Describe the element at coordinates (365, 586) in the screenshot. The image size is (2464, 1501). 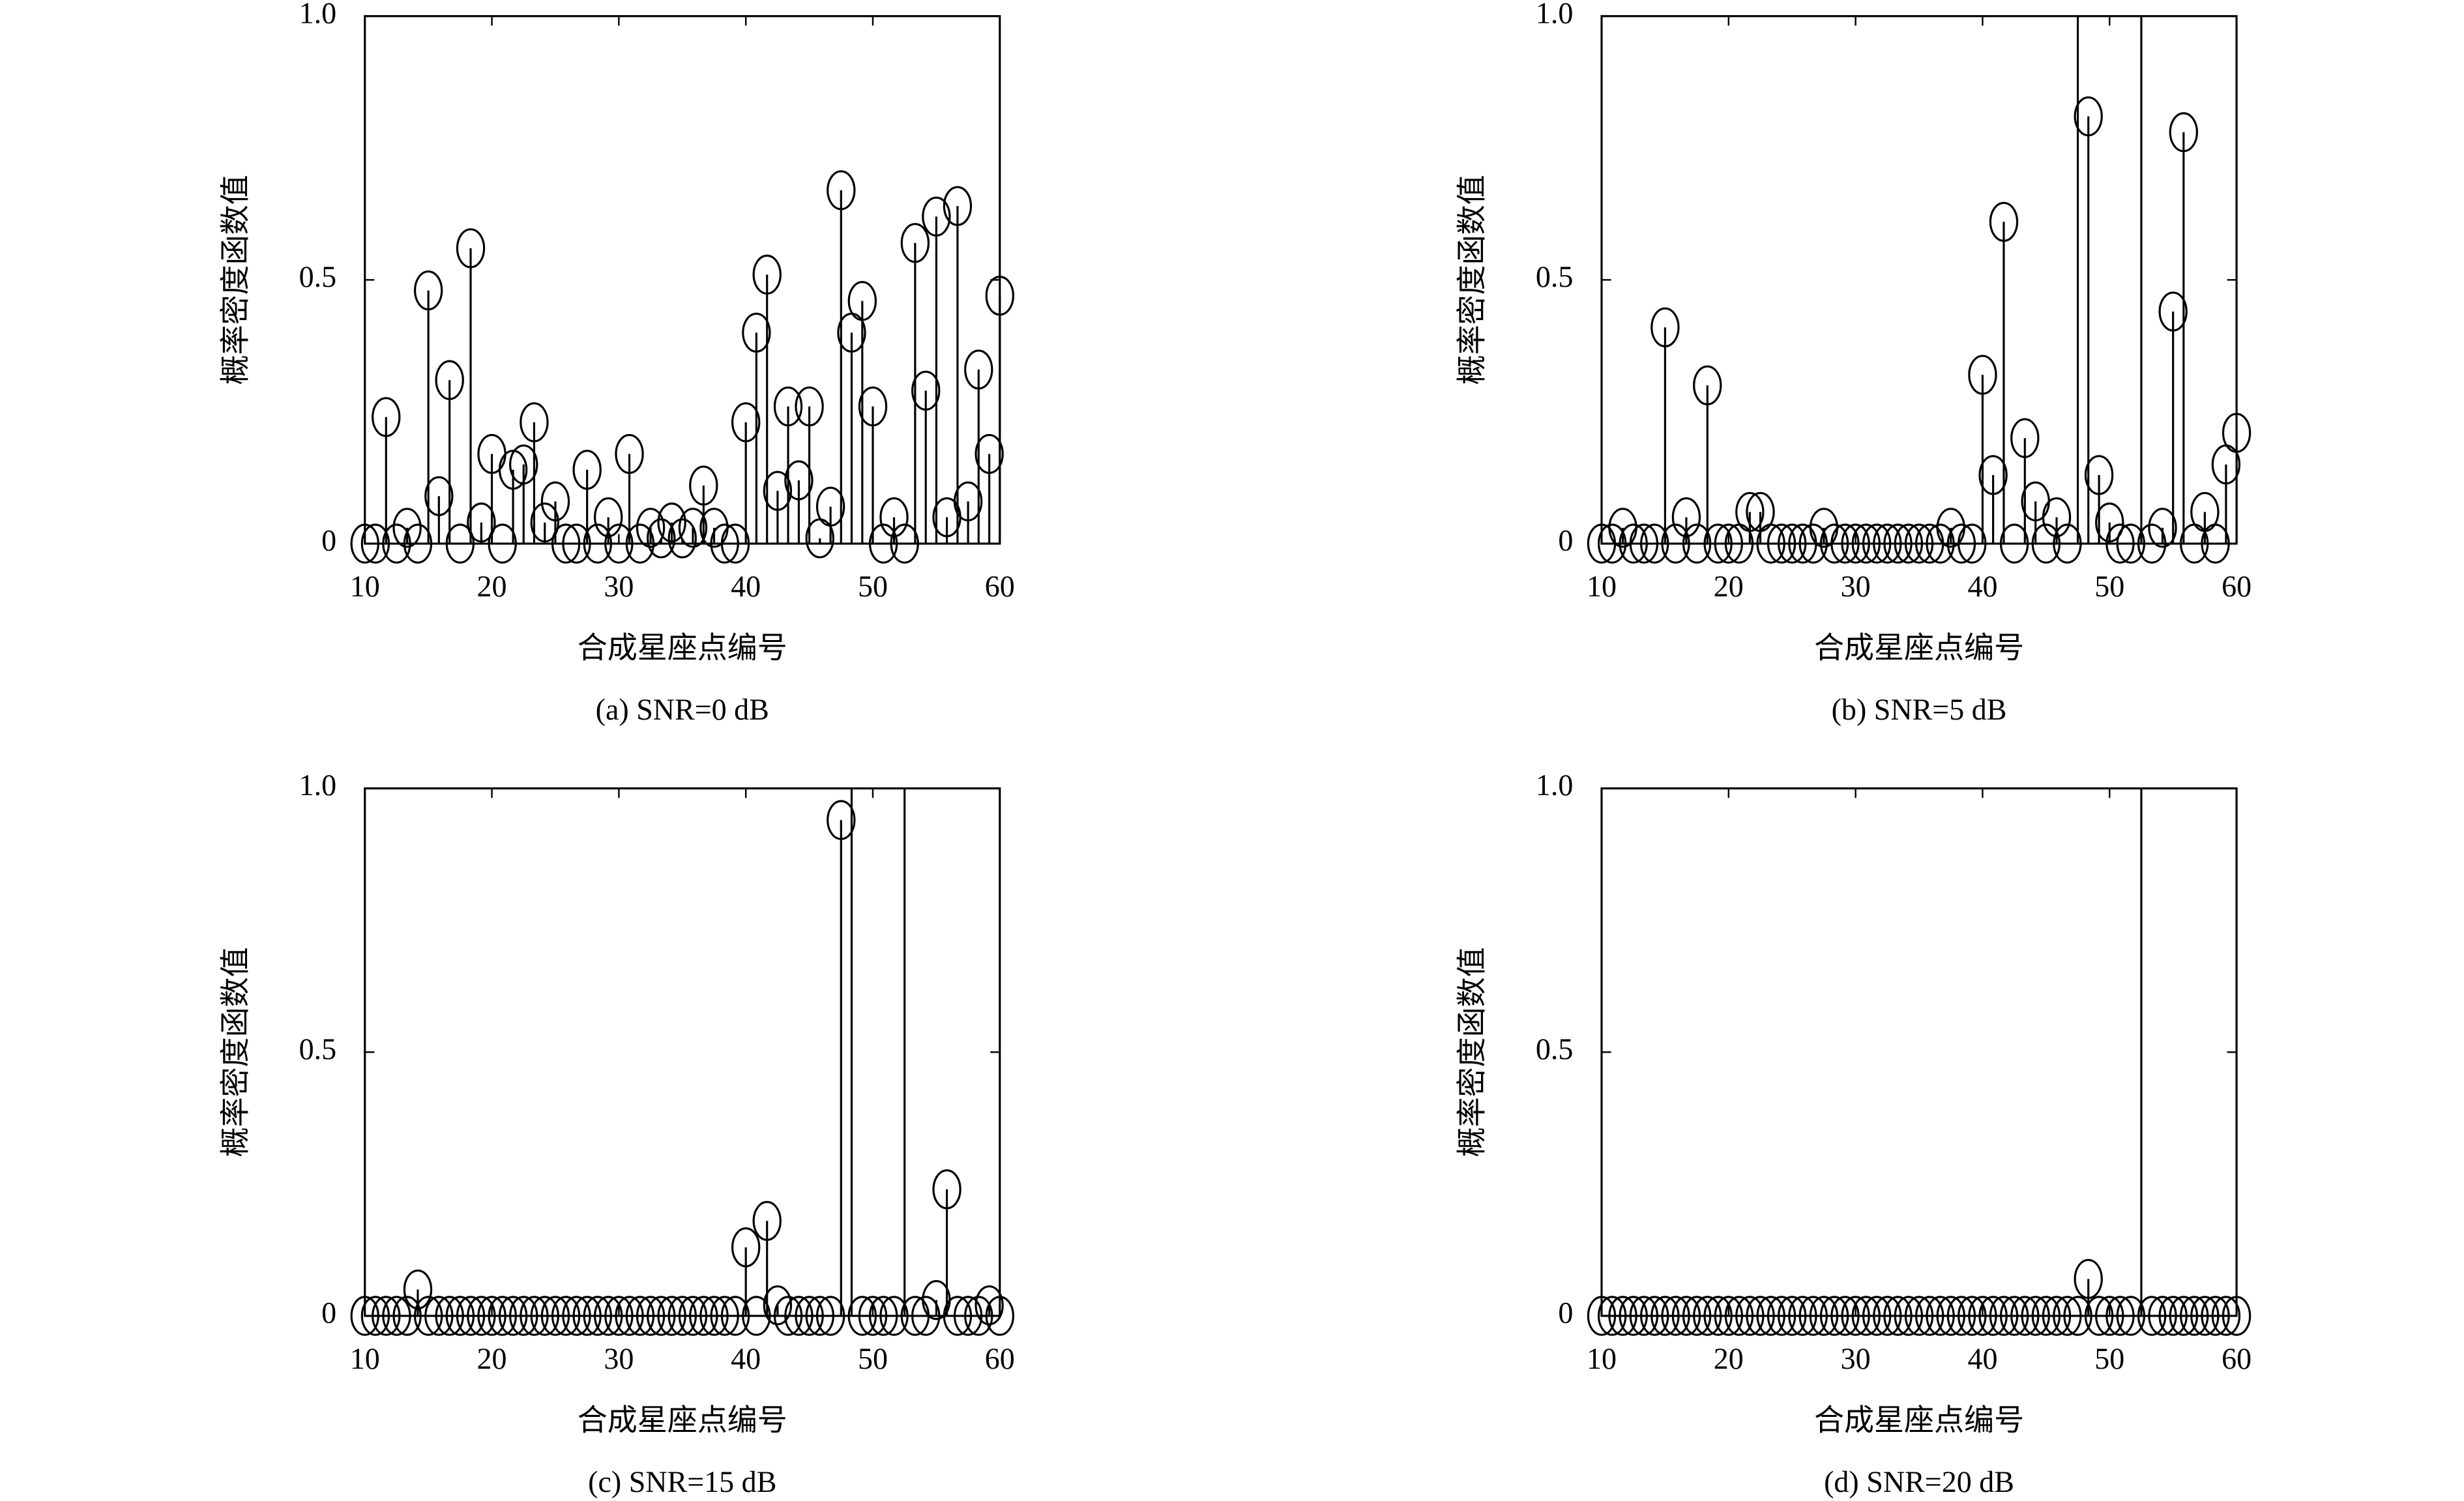
I see `x-tick-label: 10` at that location.